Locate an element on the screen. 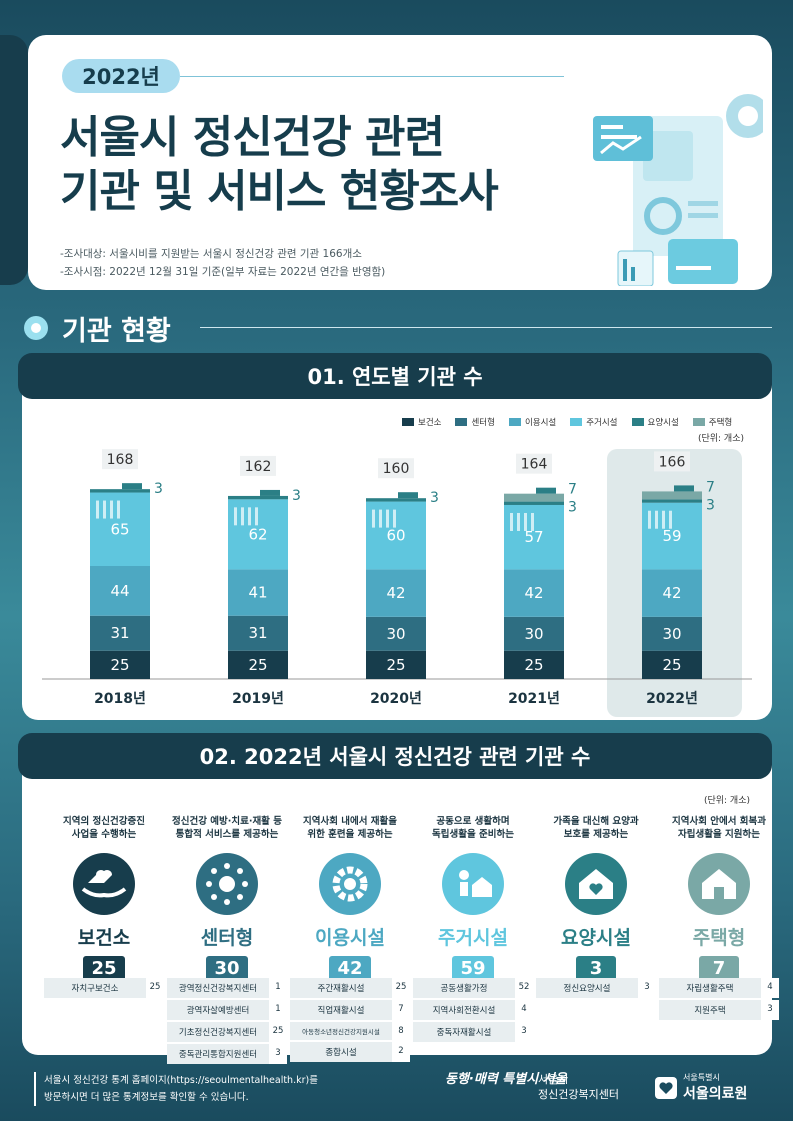  data-label: 44 is located at coordinates (119, 591).